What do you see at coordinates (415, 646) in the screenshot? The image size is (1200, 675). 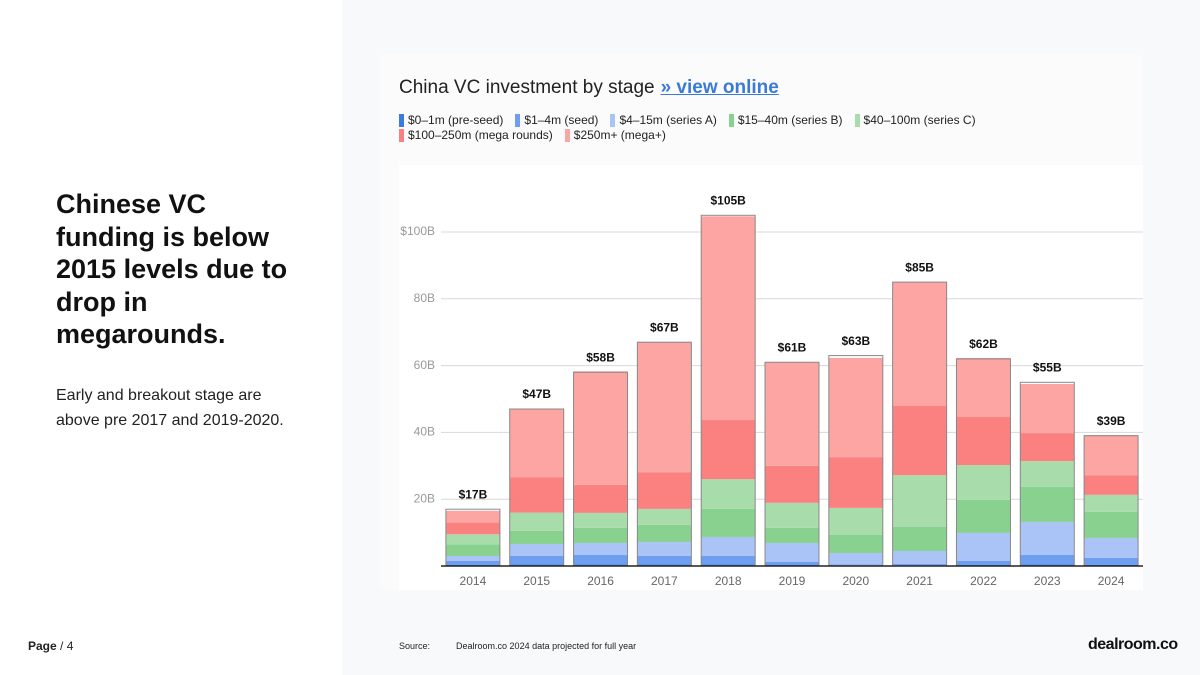 I see `source-label: Source:` at bounding box center [415, 646].